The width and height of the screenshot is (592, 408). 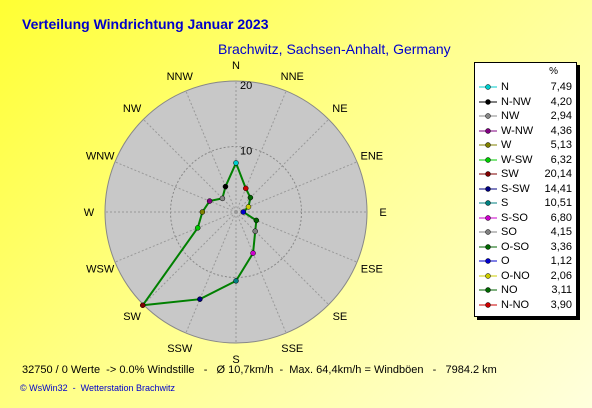 What do you see at coordinates (561, 246) in the screenshot?
I see `legend-value: 3,36` at bounding box center [561, 246].